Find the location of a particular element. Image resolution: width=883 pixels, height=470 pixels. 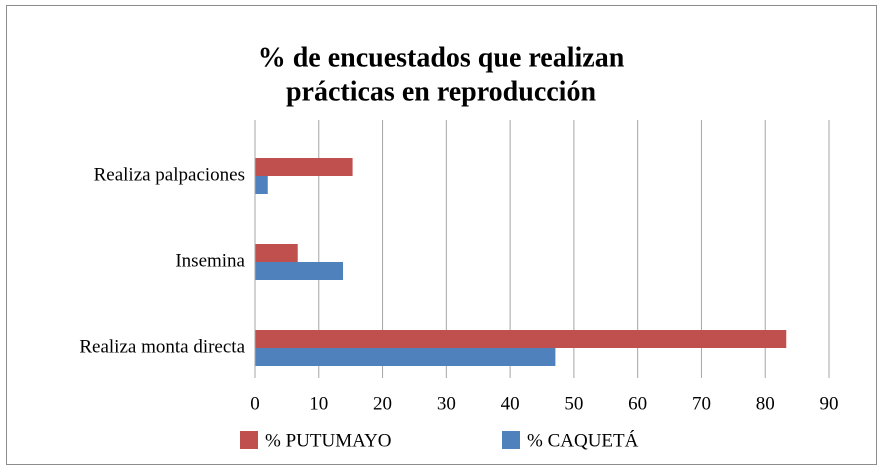

y-tick-label: Realiza monta directa is located at coordinates (162, 346).